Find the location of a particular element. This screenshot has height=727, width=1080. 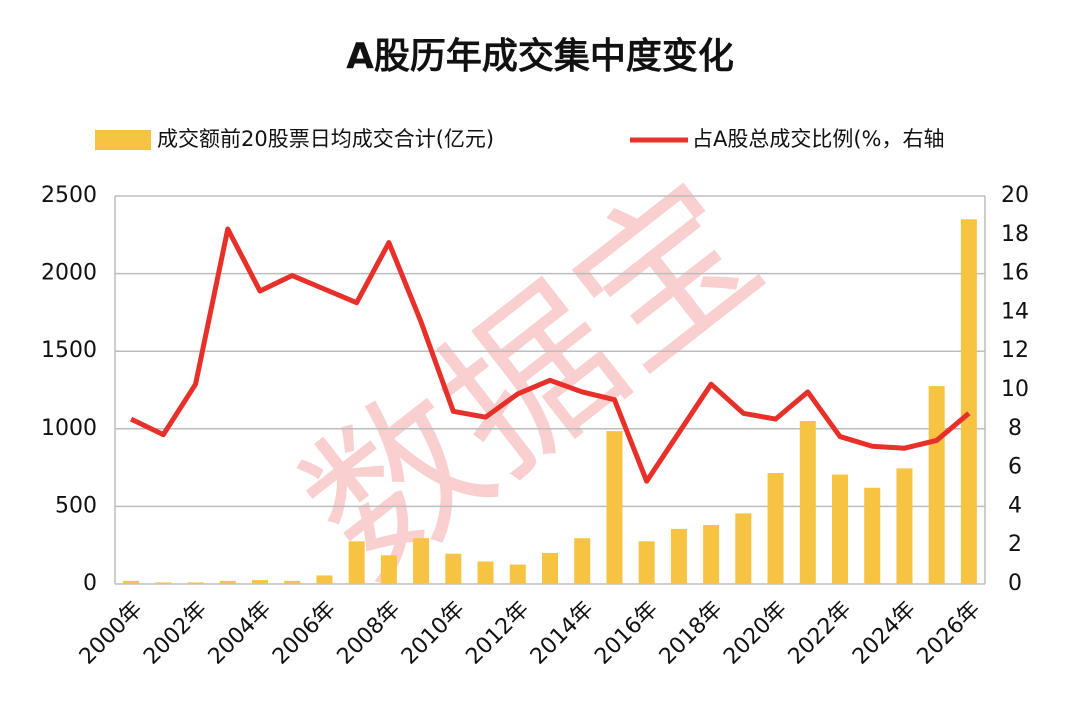

x-tick-label: 2024年 is located at coordinates (884, 633).